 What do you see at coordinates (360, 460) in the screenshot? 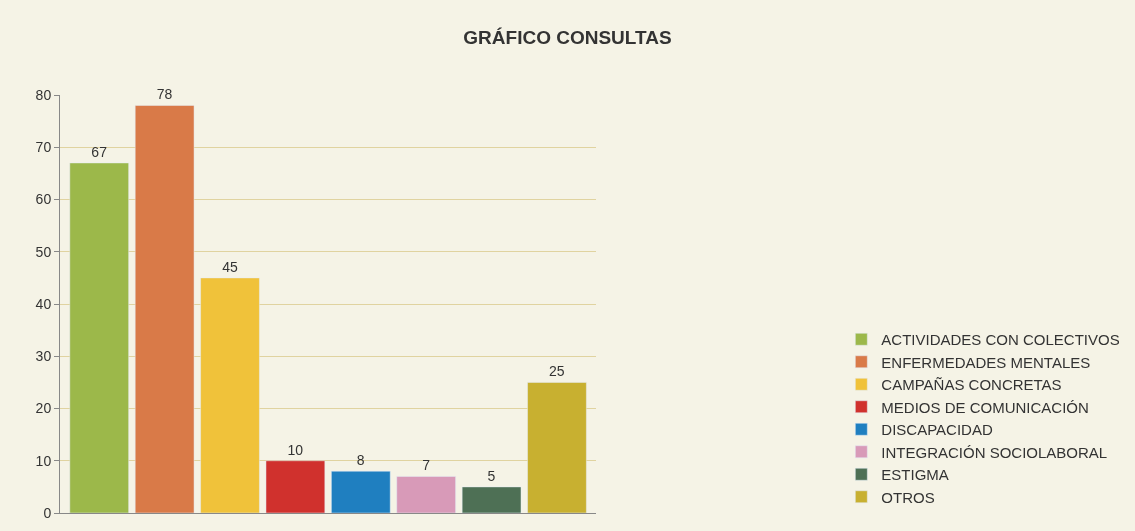
I see `data-label: 8` at bounding box center [360, 460].